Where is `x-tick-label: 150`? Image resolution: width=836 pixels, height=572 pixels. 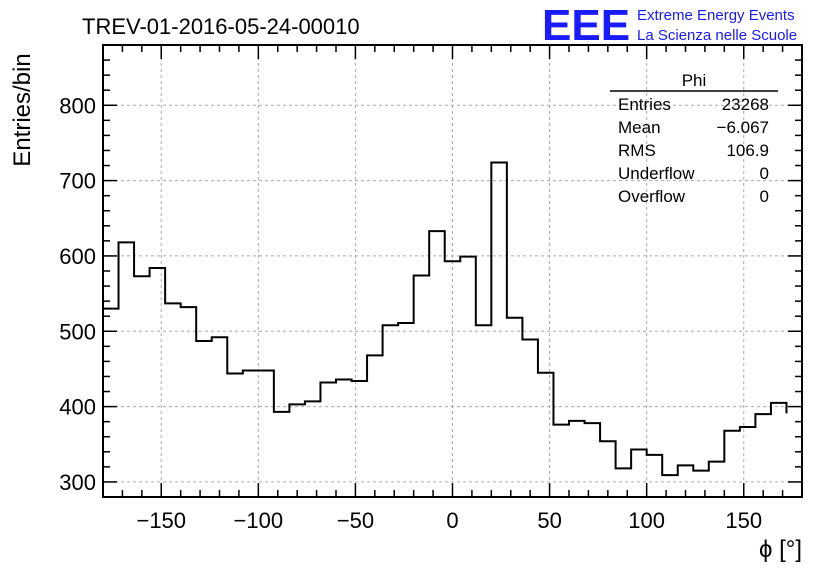 x-tick-label: 150 is located at coordinates (743, 520).